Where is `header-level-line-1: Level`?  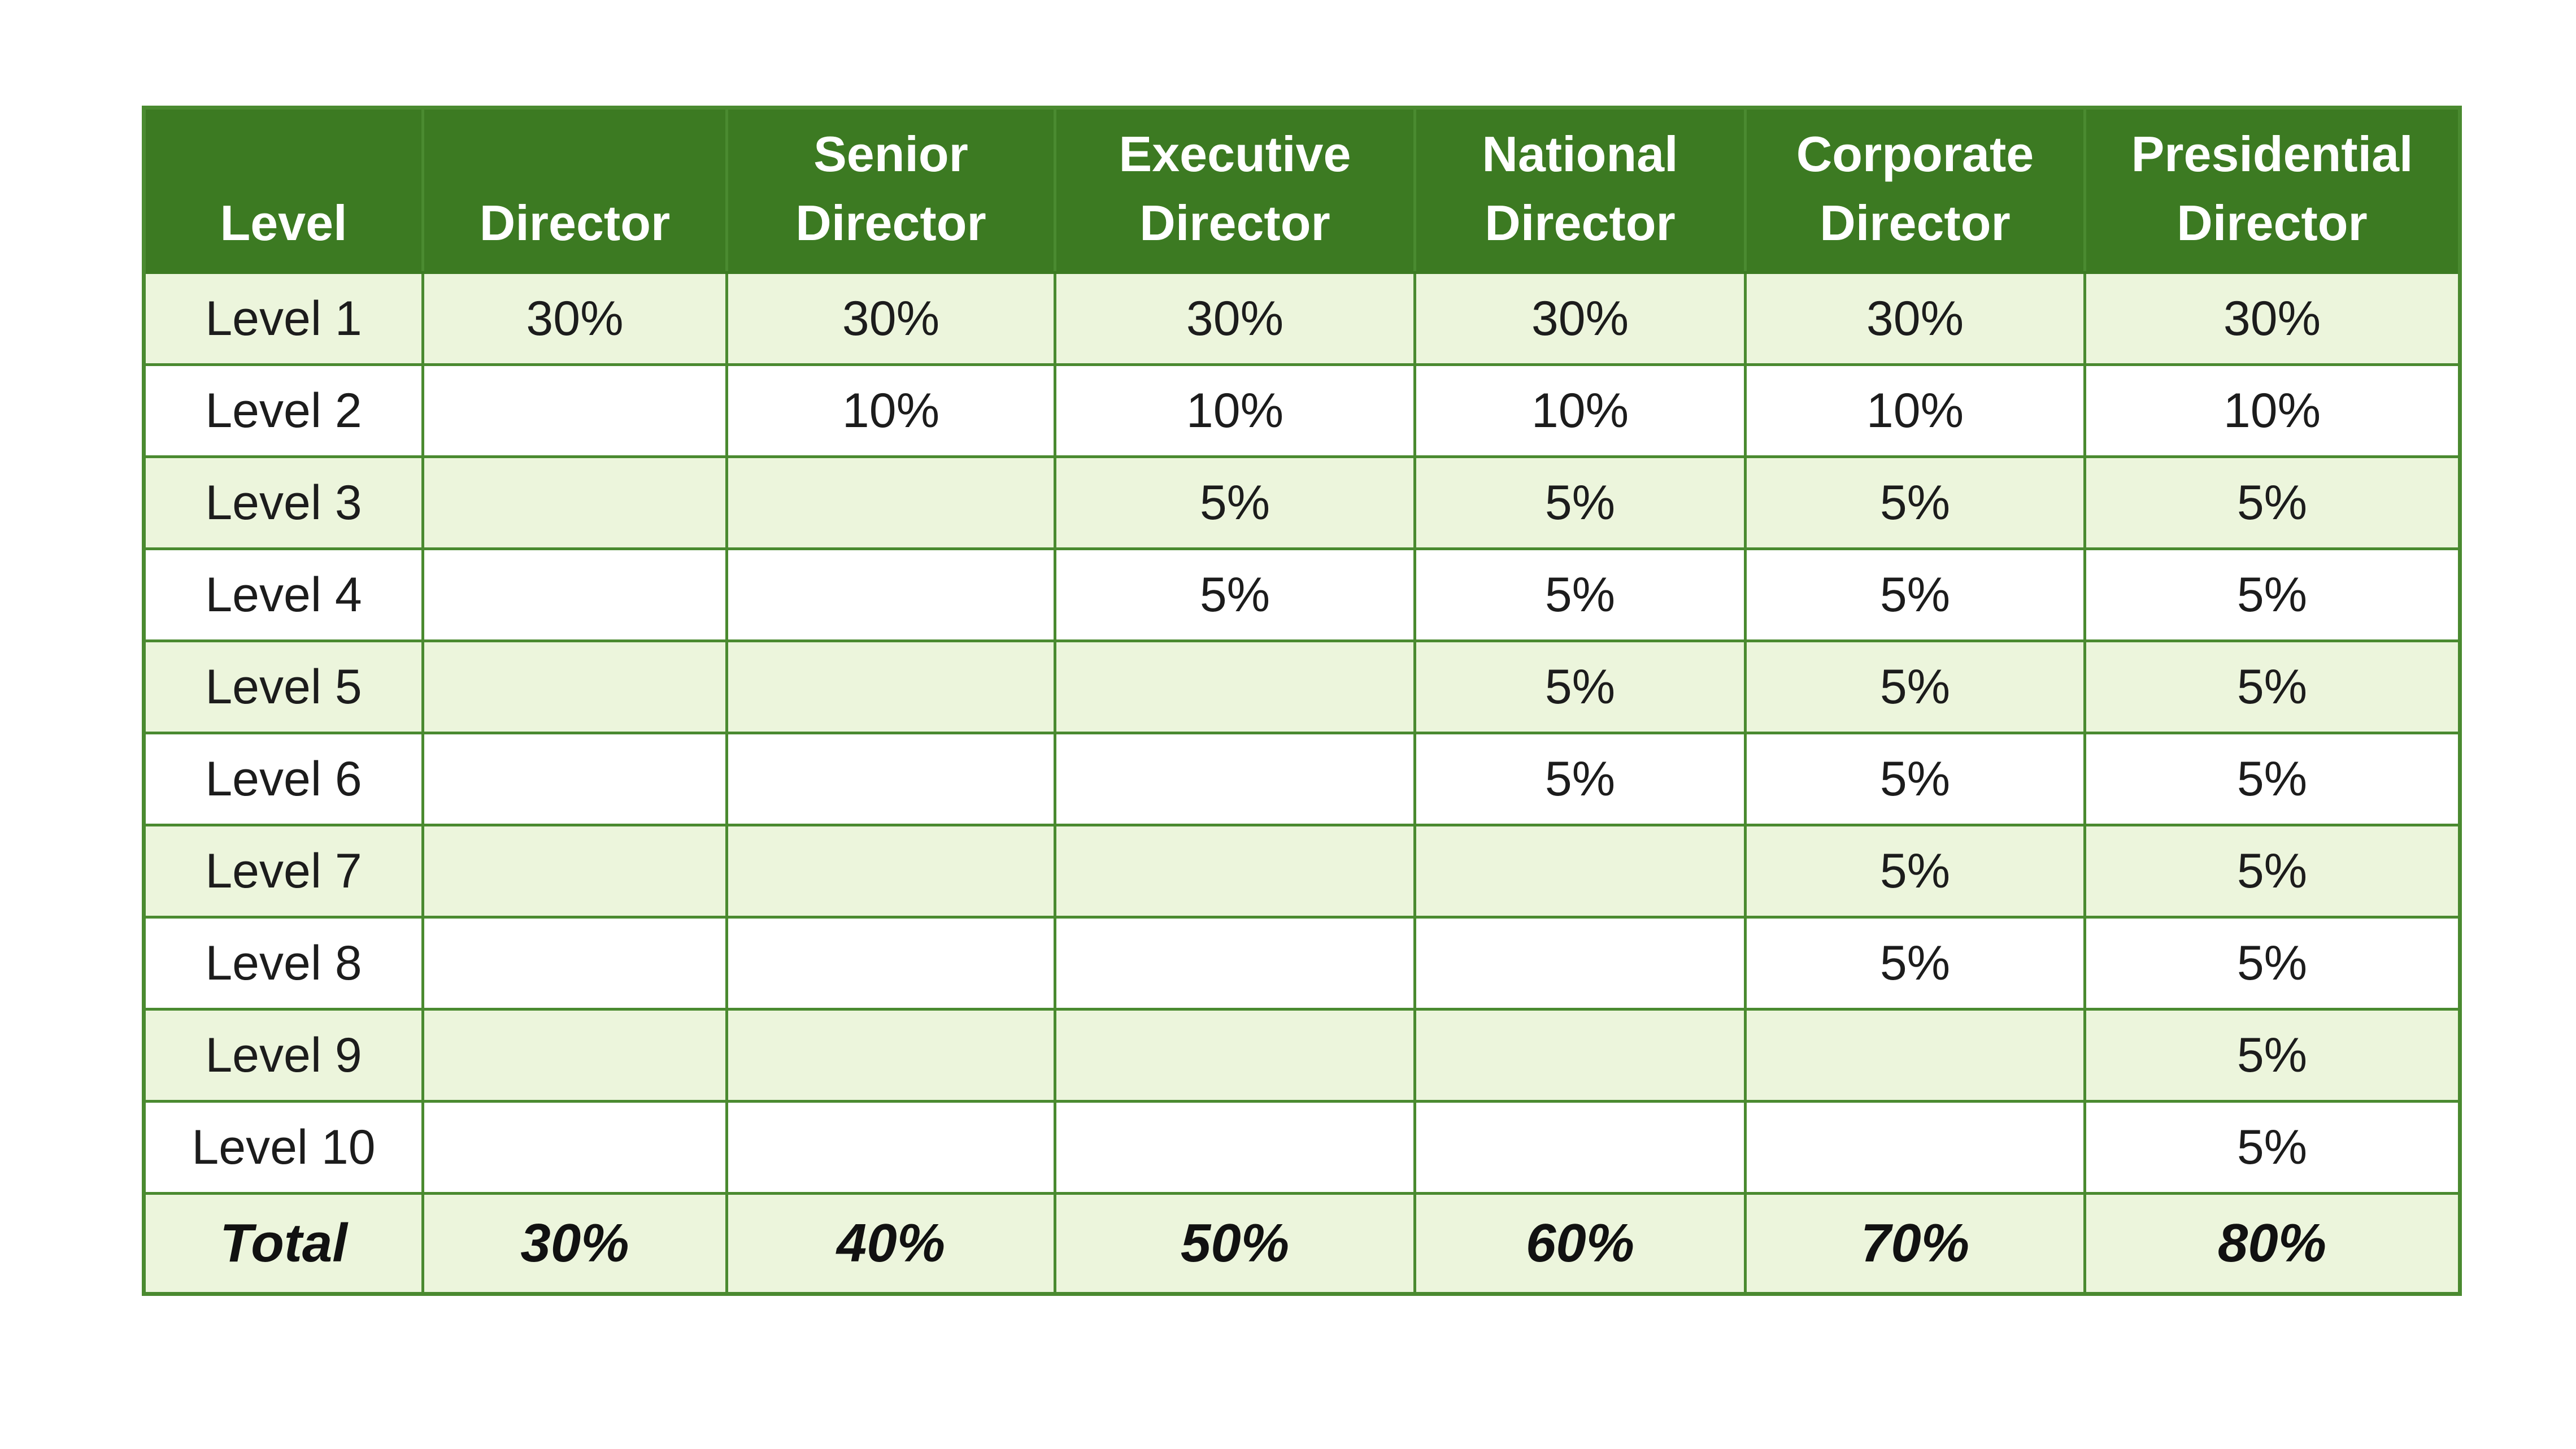
header-level-line-1: Level is located at coordinates (283, 223).